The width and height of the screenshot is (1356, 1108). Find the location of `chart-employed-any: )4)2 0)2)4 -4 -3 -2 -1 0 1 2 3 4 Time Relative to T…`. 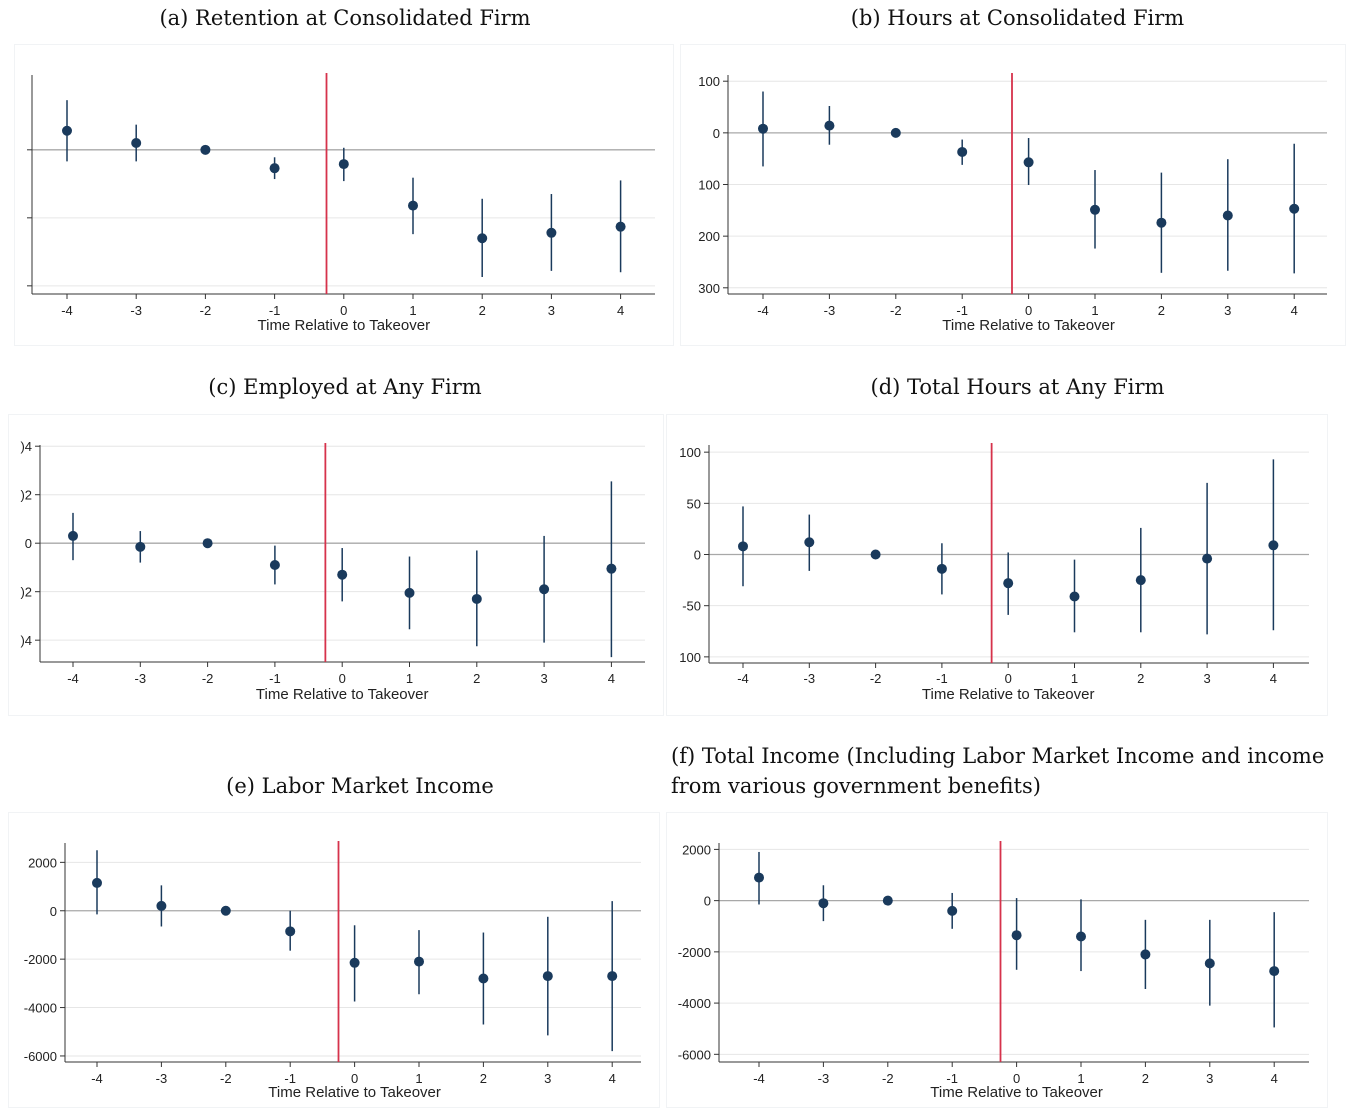

chart-employed-any: )4)2 0)2)4 -4 -3 -2 -1 0 1 2 3 4 Time Relative to T… is located at coordinates (332, 571).